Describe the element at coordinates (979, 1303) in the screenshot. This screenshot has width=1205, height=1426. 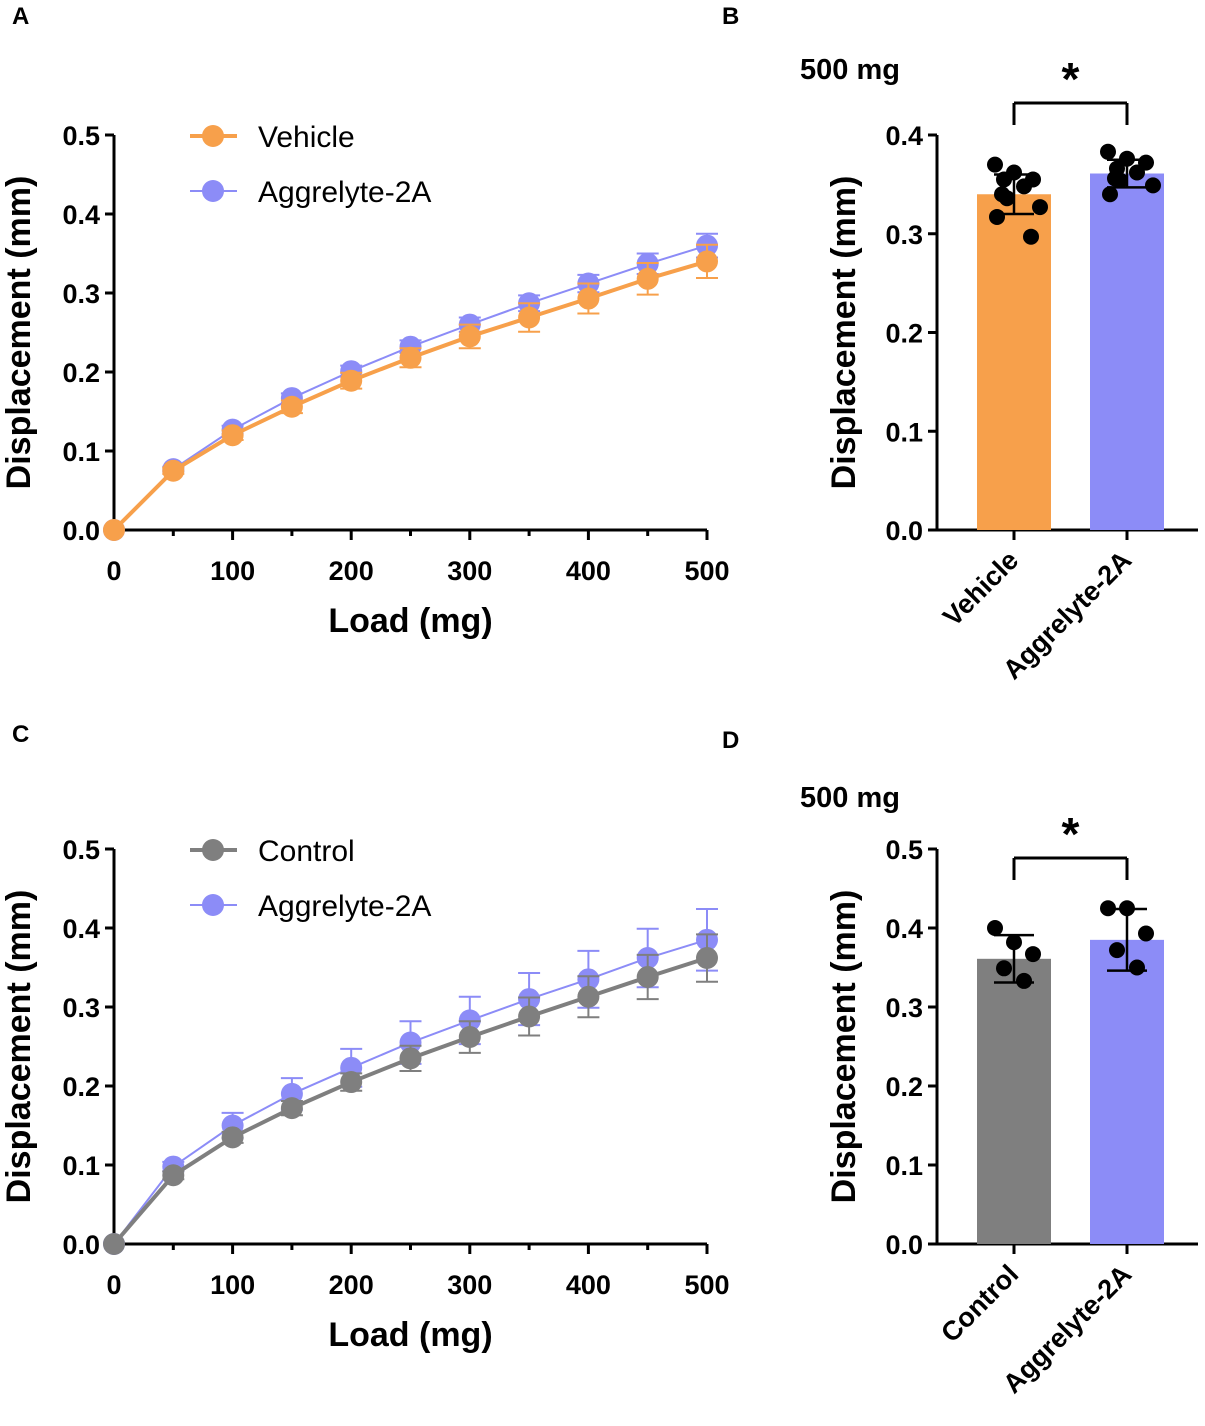
I see `x-category-label: Control` at that location.